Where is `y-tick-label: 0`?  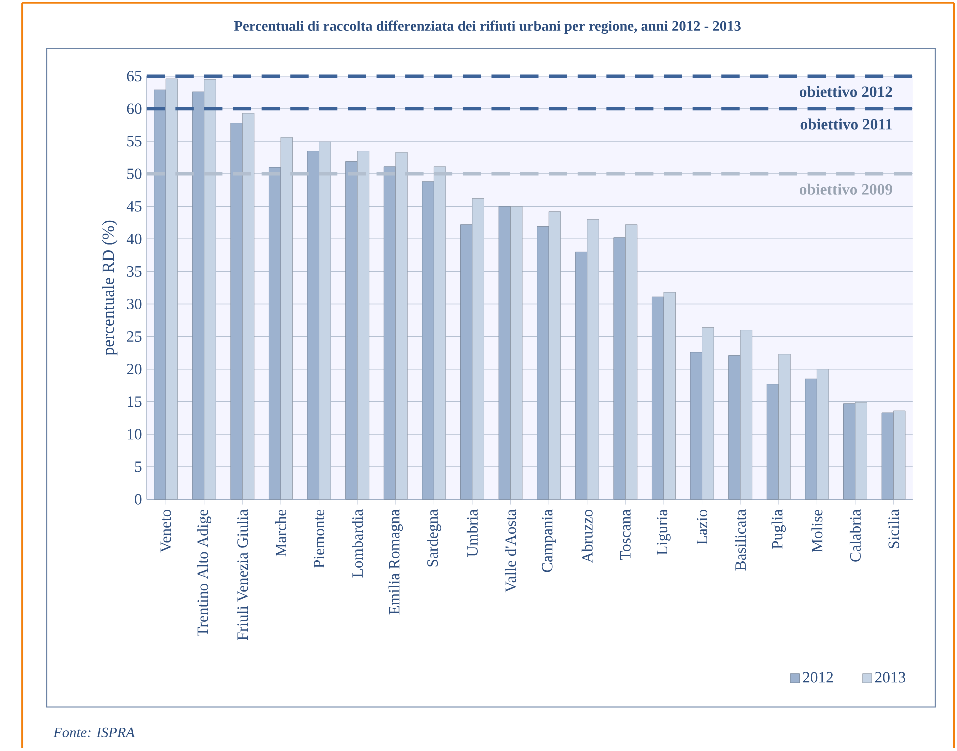
y-tick-label: 0 is located at coordinates (138, 499).